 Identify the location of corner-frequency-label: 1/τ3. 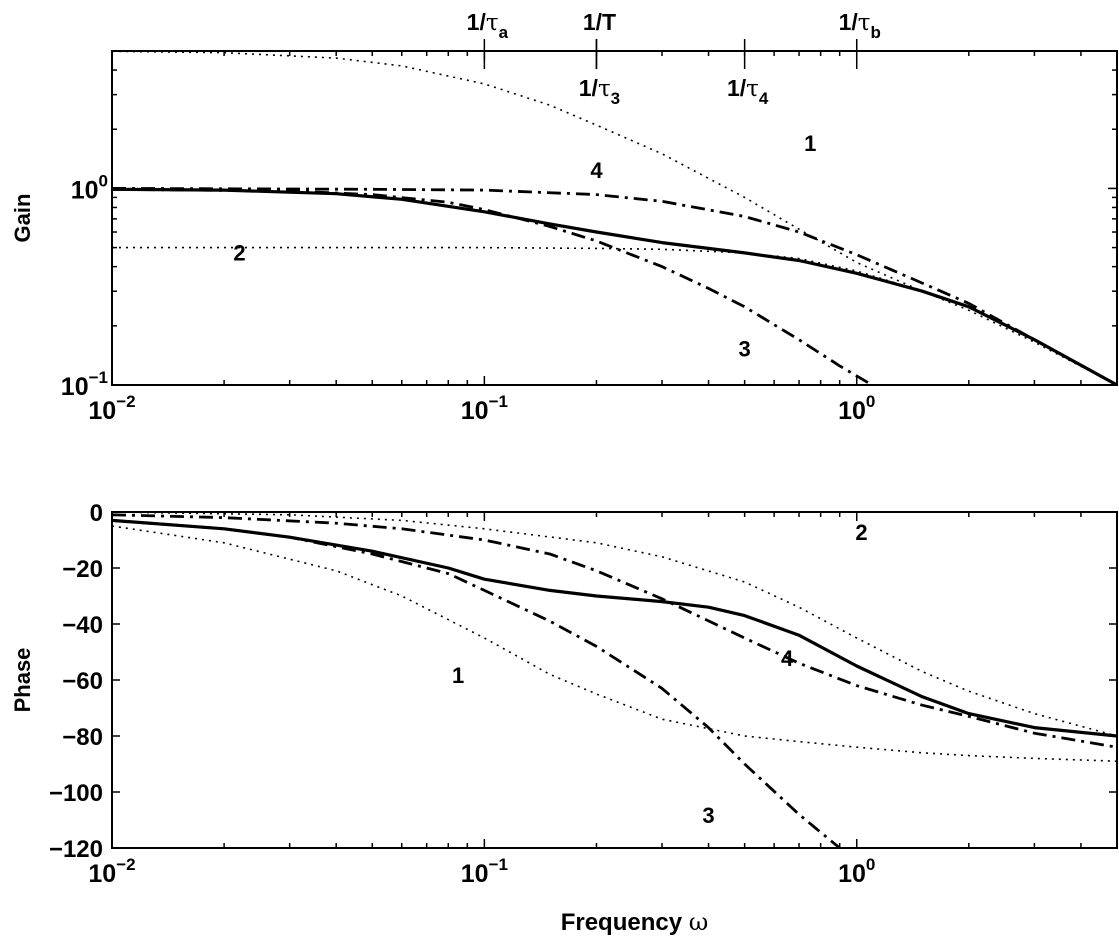
(599, 91).